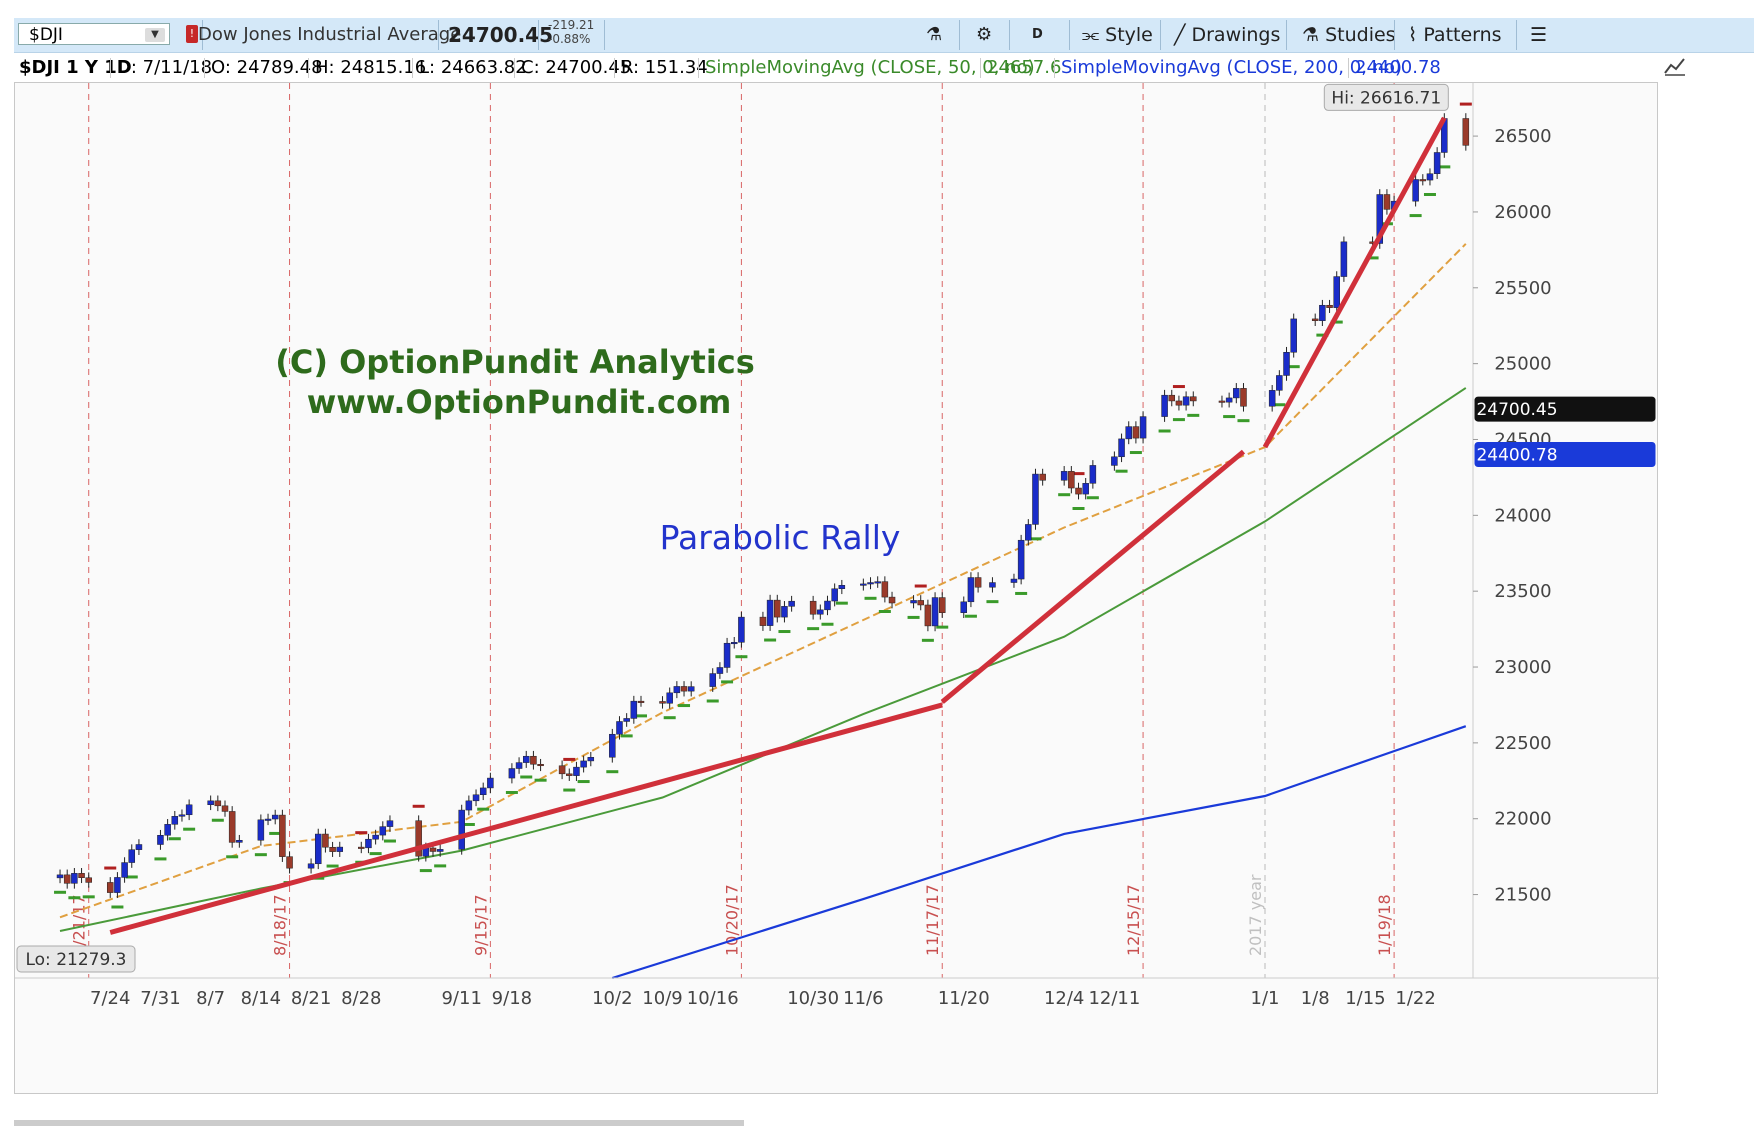  Describe the element at coordinates (1522, 515) in the screenshot. I see `y-tick-label: 24000` at that location.